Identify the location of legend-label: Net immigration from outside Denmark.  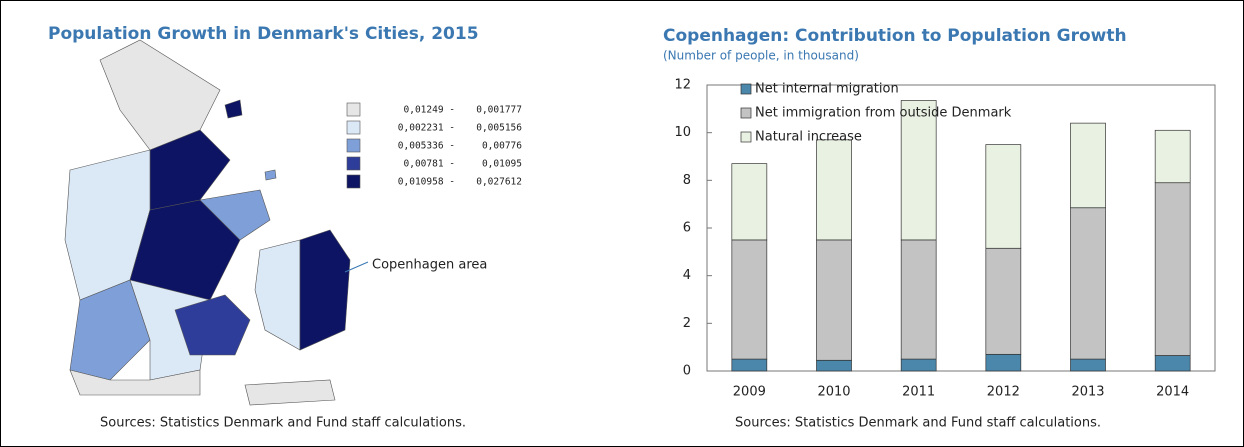
(883, 113).